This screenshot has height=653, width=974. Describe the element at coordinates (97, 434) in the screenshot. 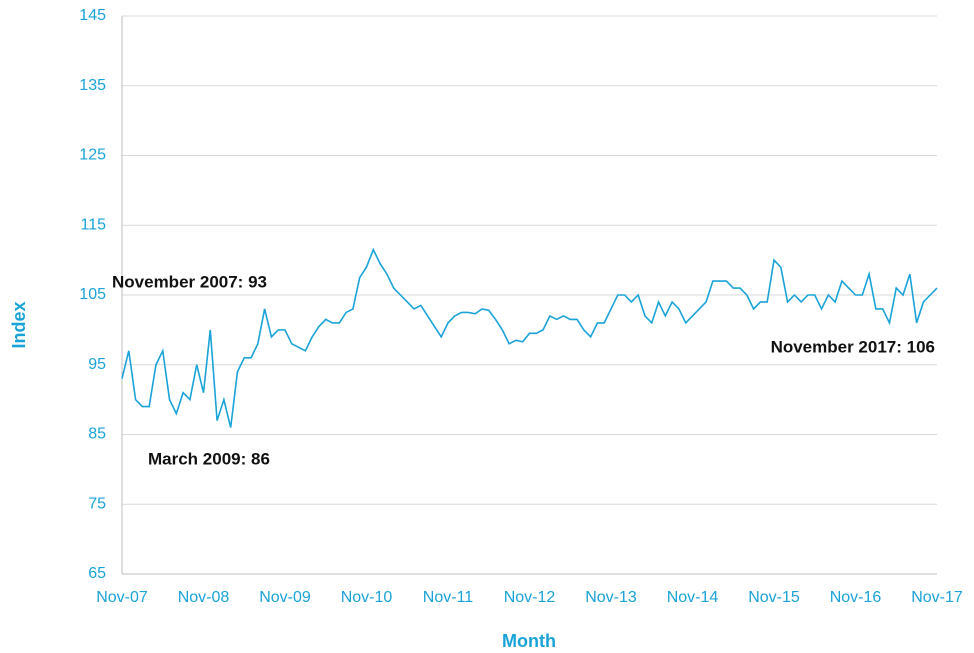

I see `y-tick-label: 85` at that location.